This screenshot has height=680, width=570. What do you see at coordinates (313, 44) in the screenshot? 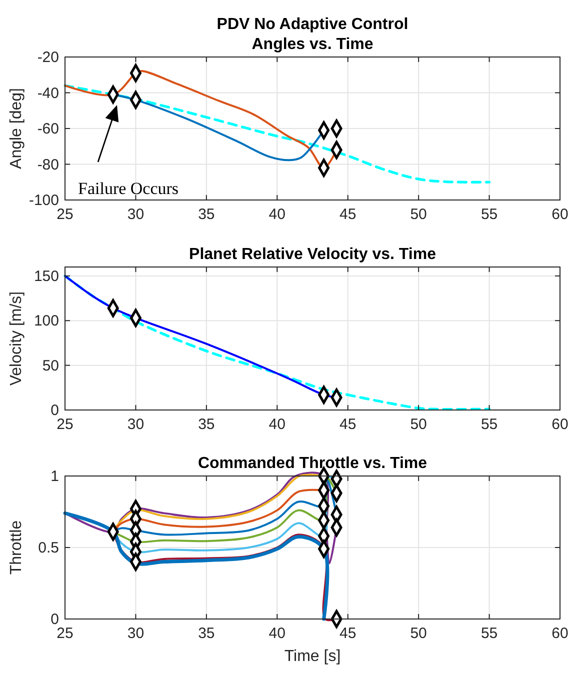
I see `chart-subtitle: Angles vs. Time` at bounding box center [313, 44].